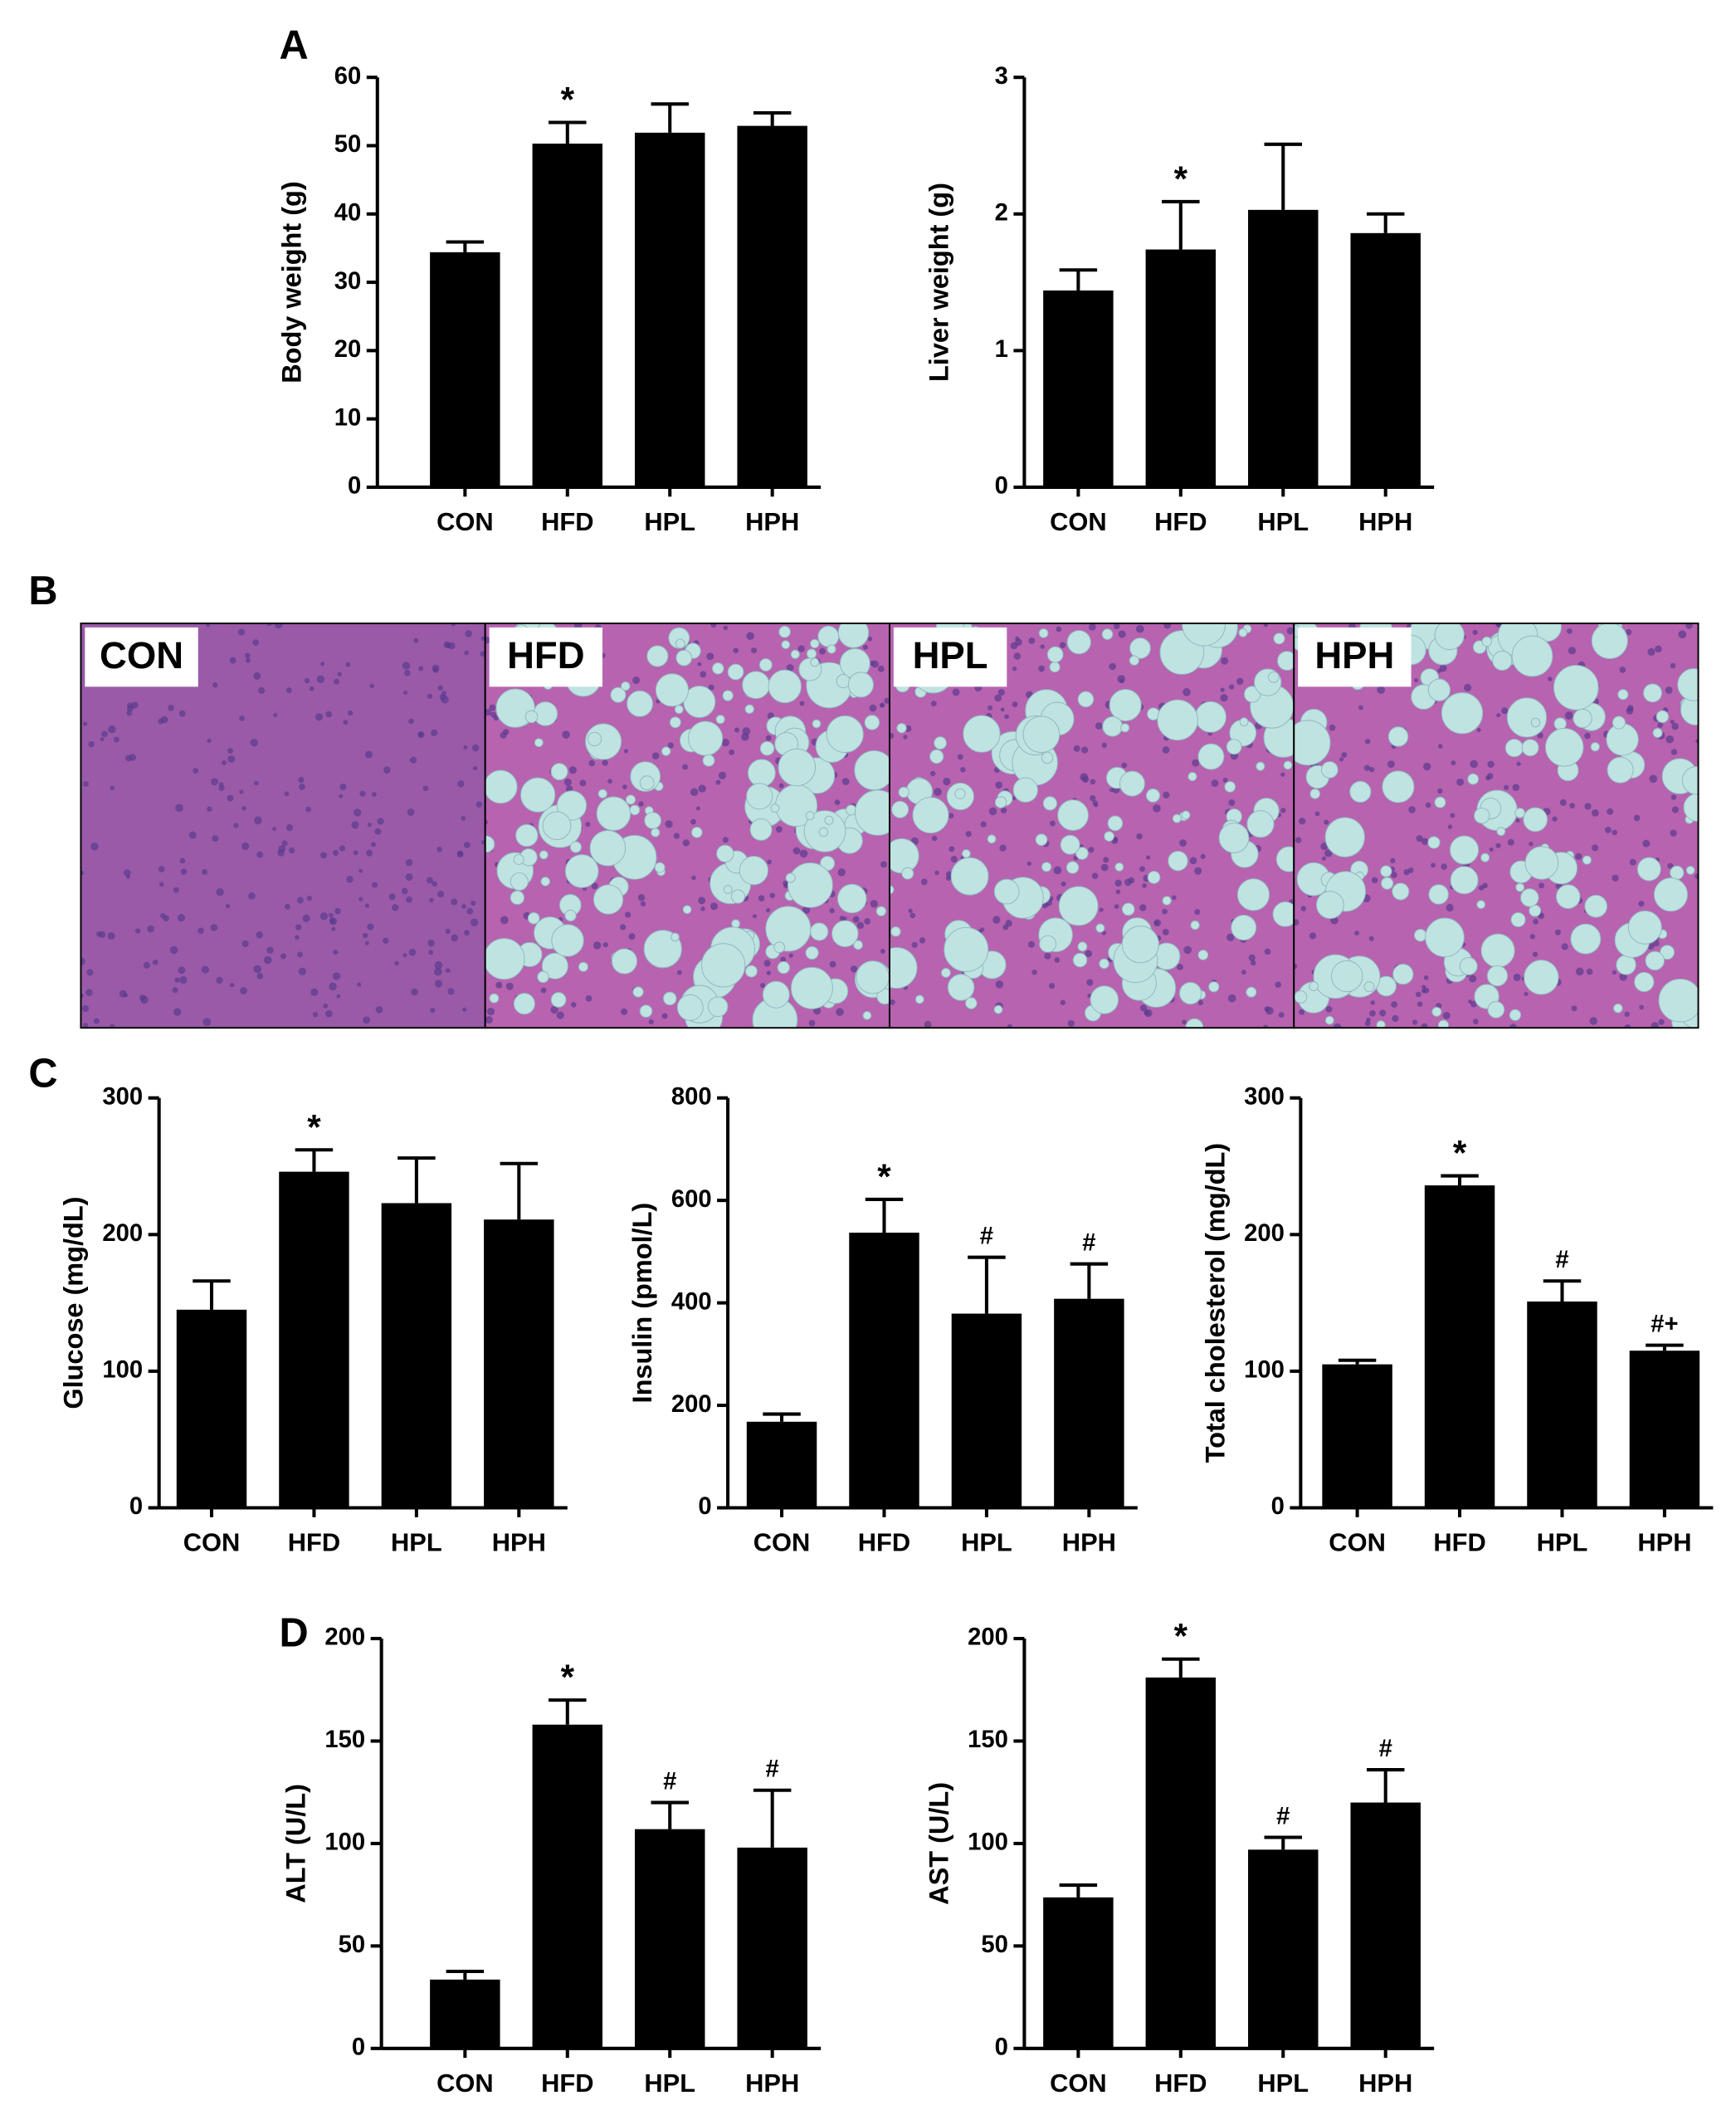 The width and height of the screenshot is (1736, 2115). What do you see at coordinates (1561, 1260) in the screenshot?
I see `significance-mark: #` at bounding box center [1561, 1260].